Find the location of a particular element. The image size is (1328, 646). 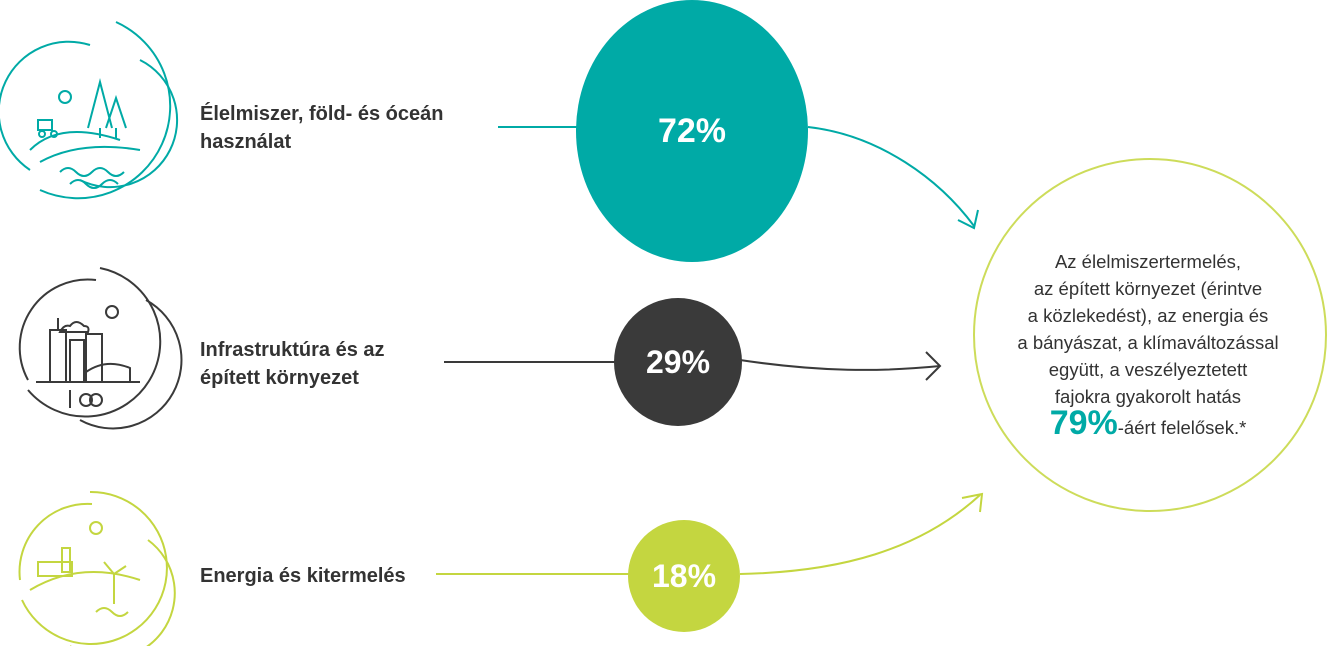

value-text: 18% is located at coordinates (684, 575).